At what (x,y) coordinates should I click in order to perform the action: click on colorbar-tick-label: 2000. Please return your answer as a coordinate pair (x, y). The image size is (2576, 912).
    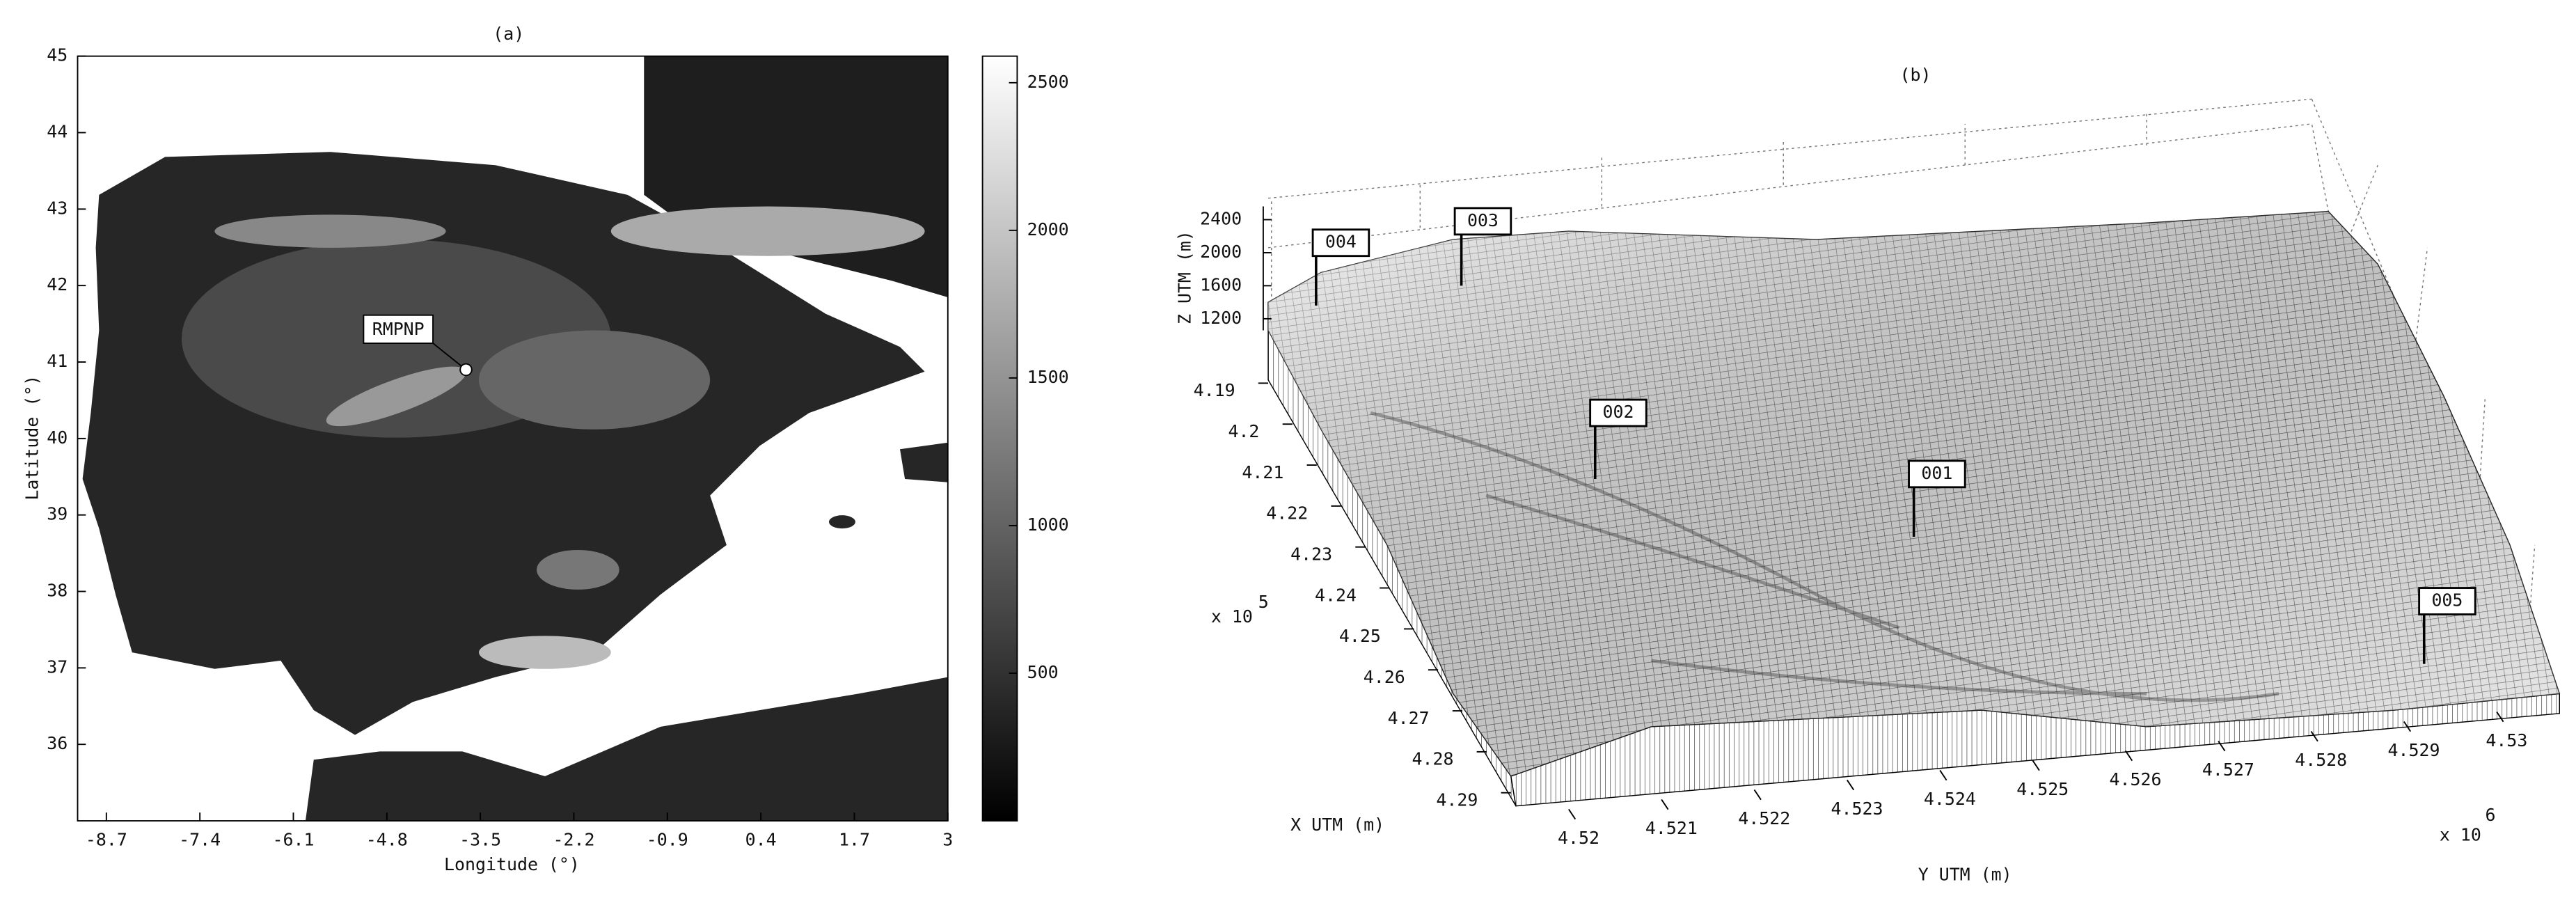
    Looking at the image, I should click on (1048, 229).